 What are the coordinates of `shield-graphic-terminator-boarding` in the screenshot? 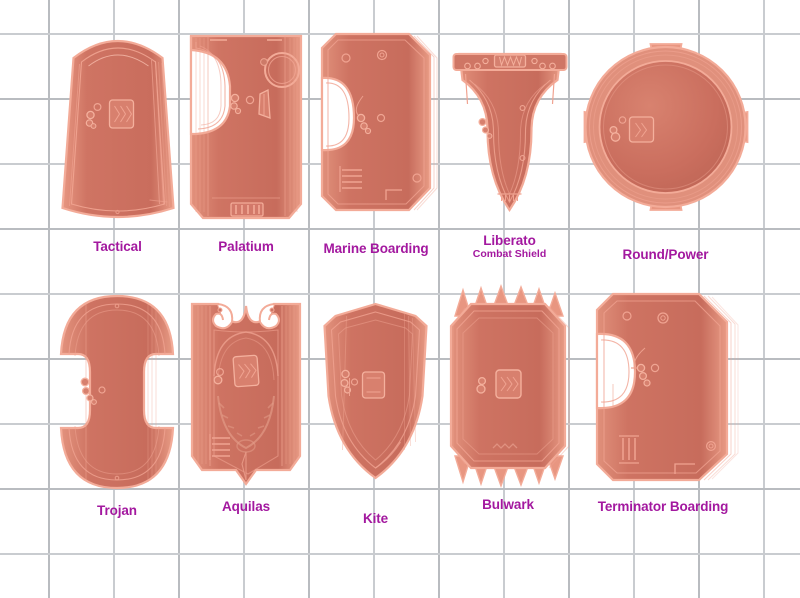 It's located at (663, 388).